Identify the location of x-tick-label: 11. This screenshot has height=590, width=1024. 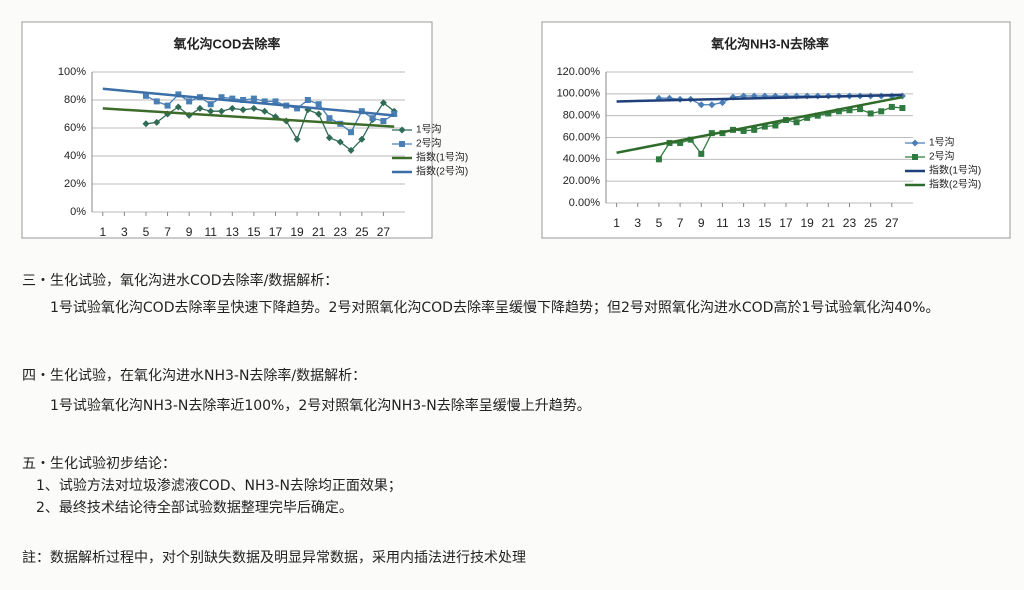
(722, 223).